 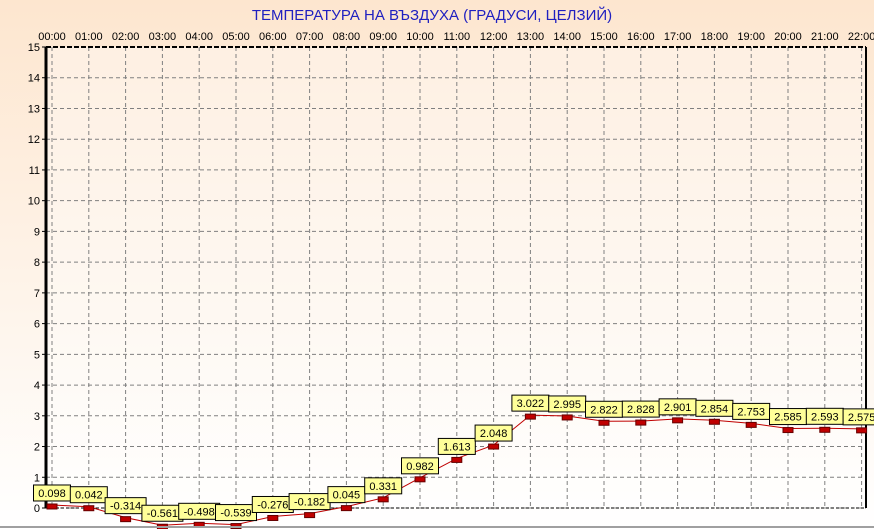 I want to click on y-tick-label: 12, so click(x=34, y=140).